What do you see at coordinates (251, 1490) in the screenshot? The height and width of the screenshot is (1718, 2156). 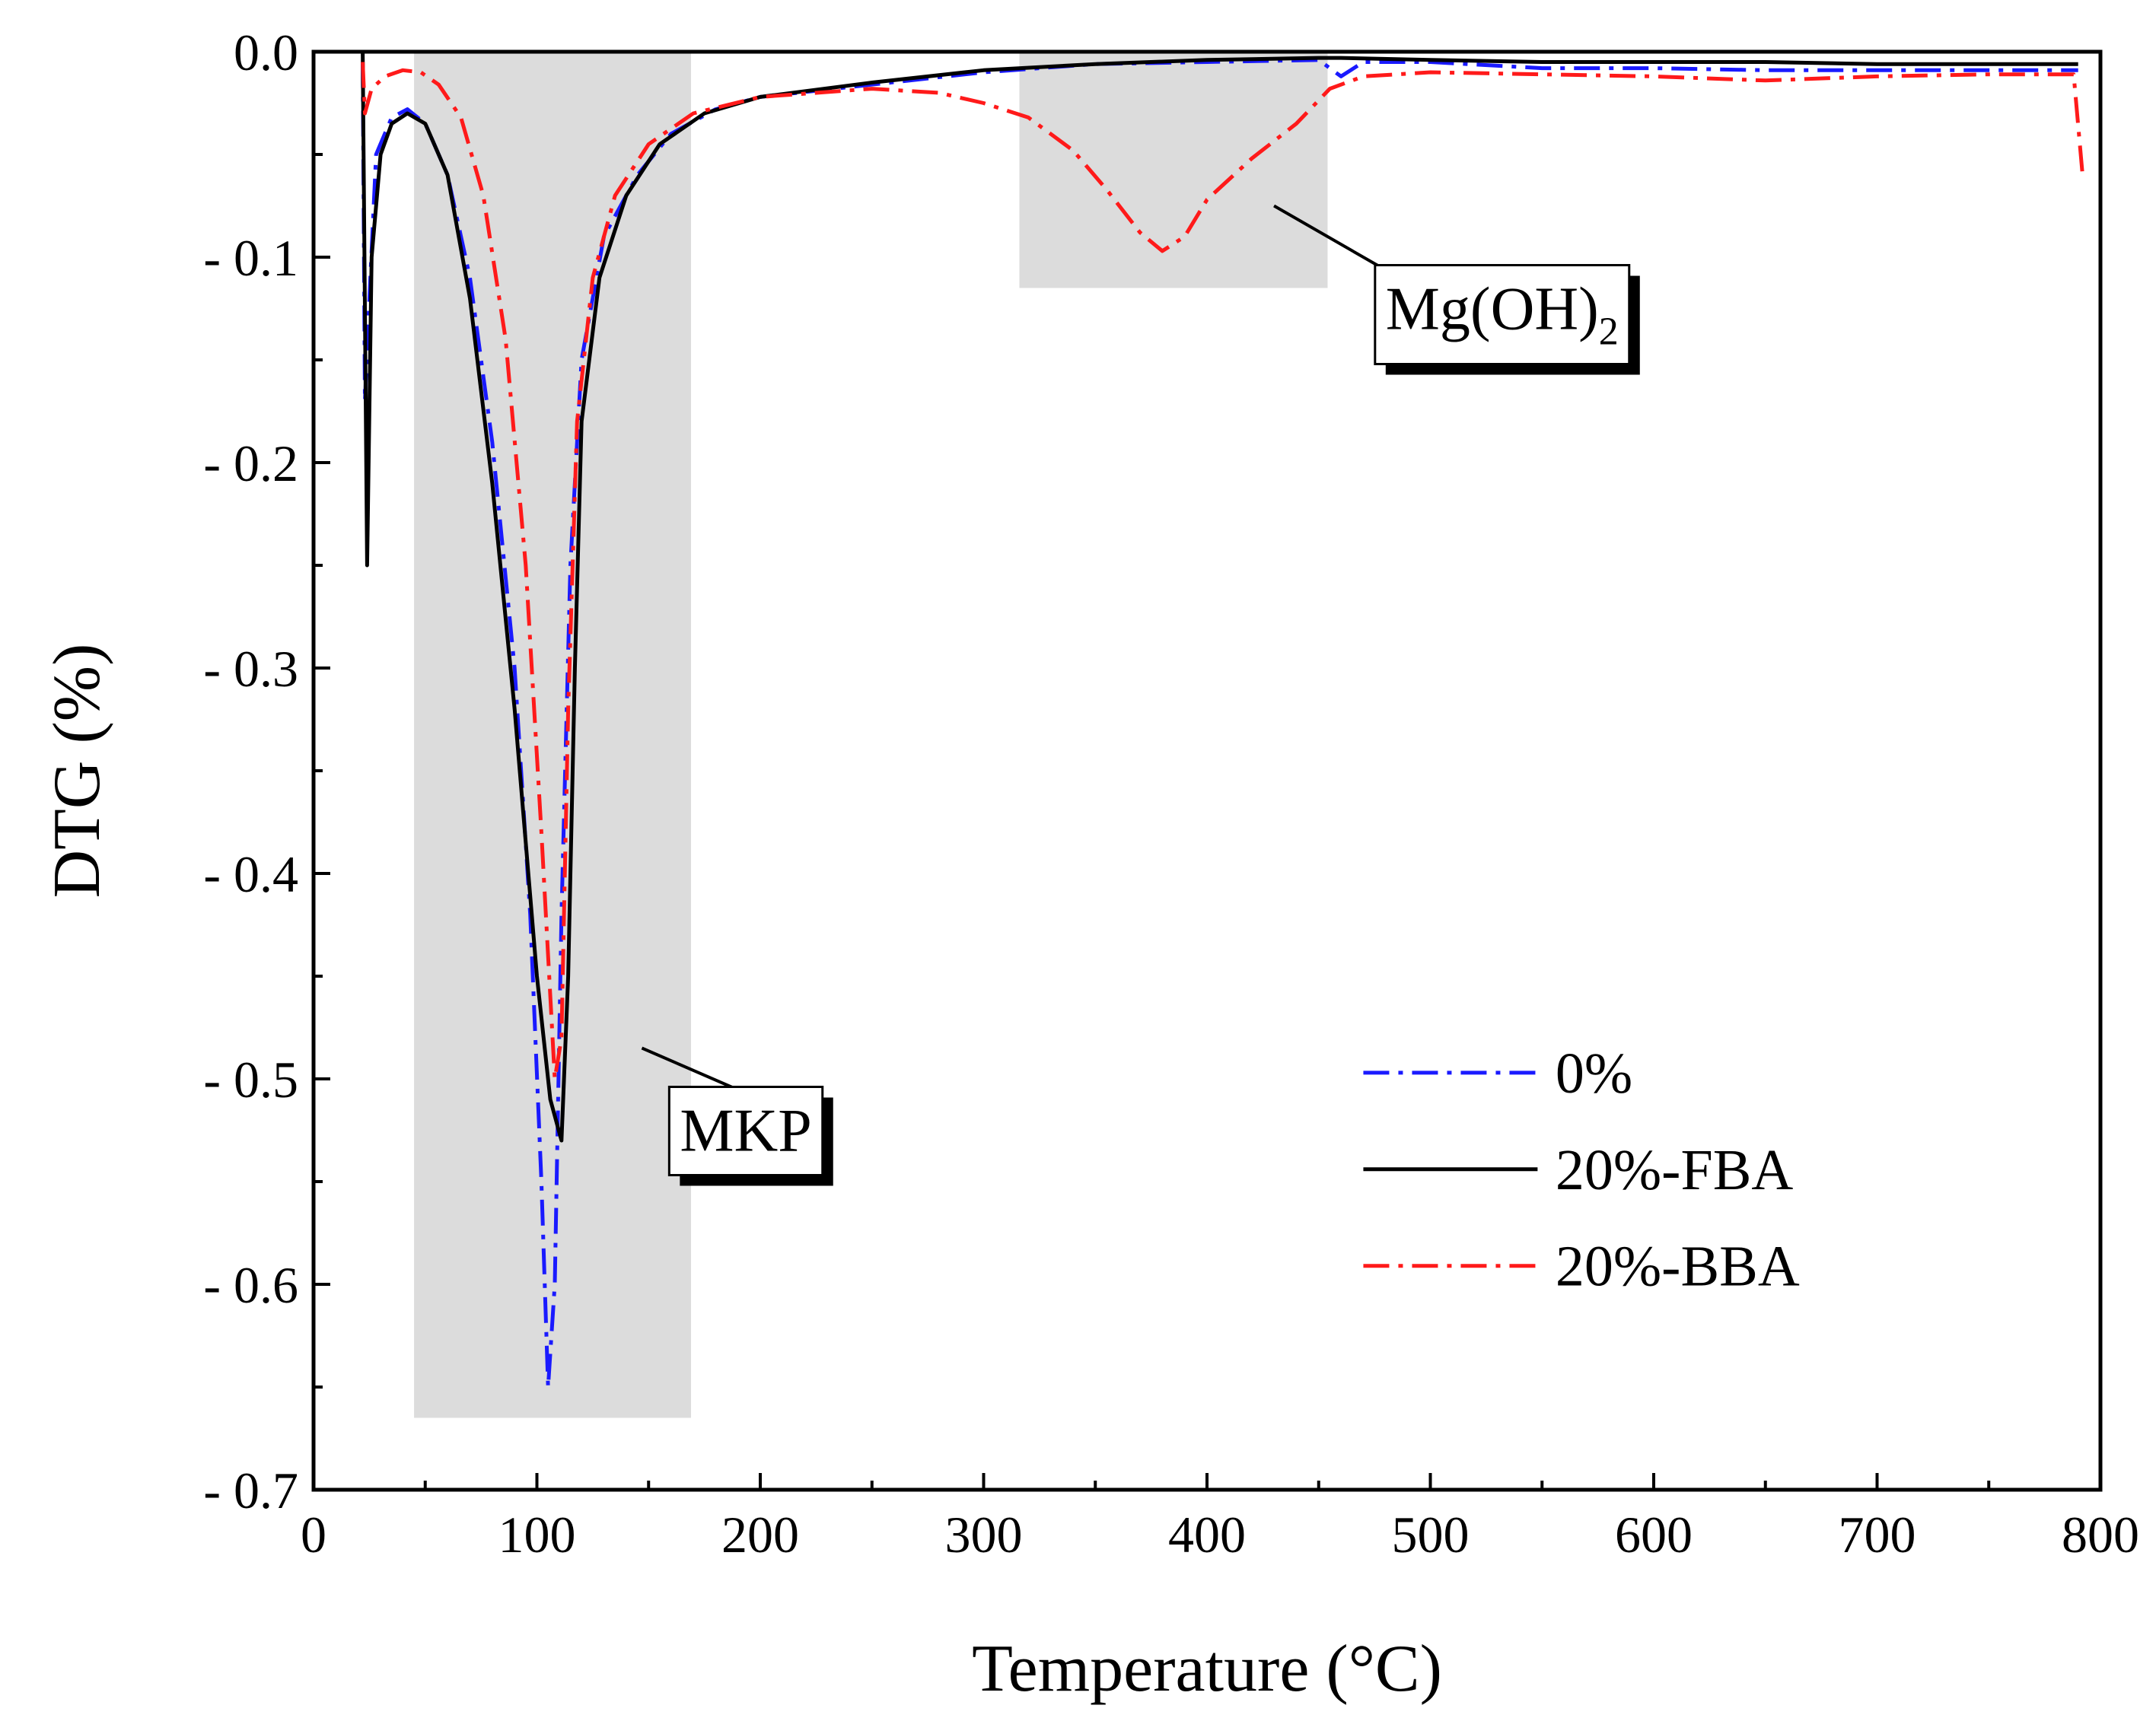 I see `y-tick-label: - 0.7` at bounding box center [251, 1490].